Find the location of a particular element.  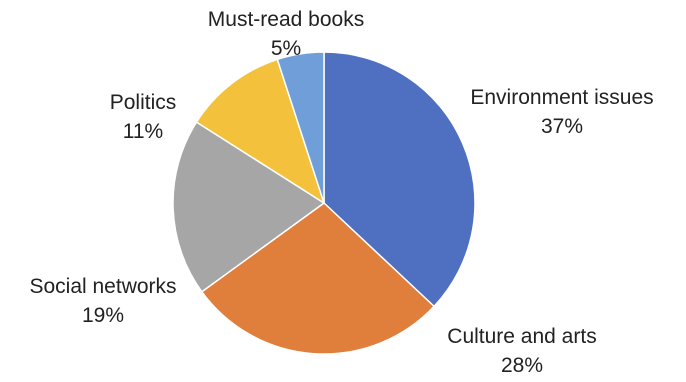

slice-percent: 19% is located at coordinates (103, 315).